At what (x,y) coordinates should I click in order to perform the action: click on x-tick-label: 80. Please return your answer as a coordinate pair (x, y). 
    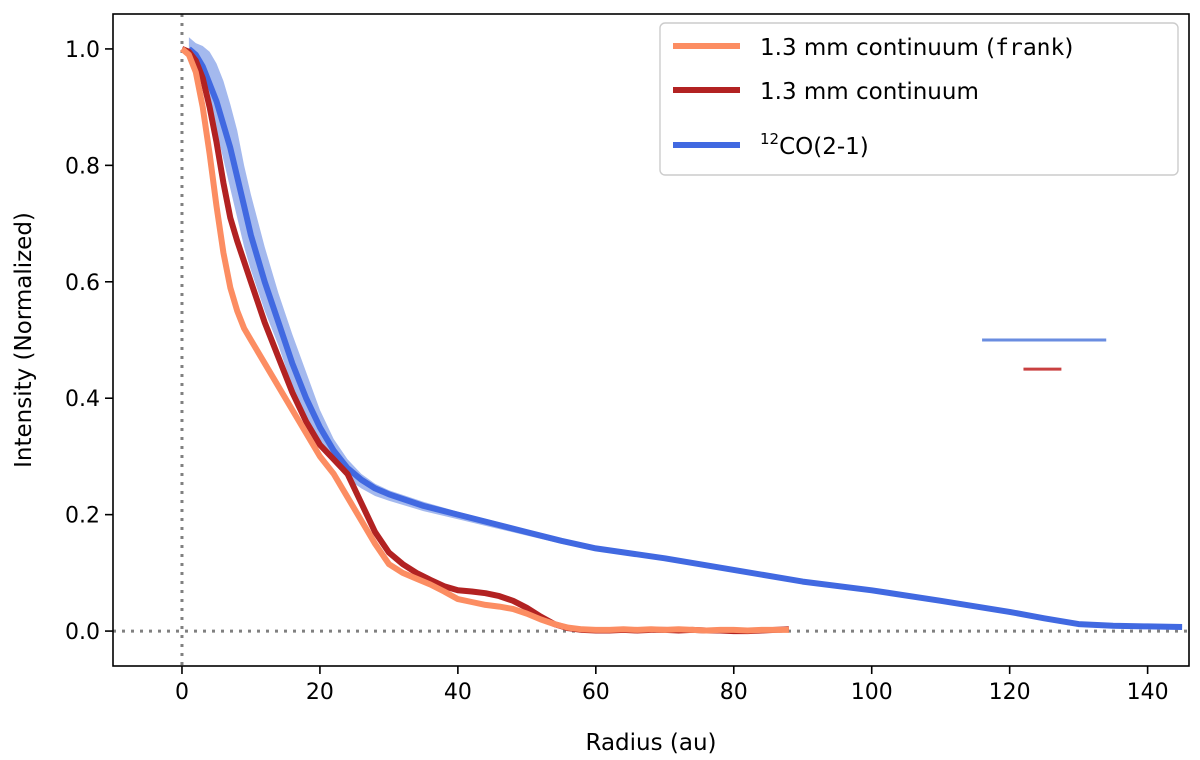
    Looking at the image, I should click on (734, 692).